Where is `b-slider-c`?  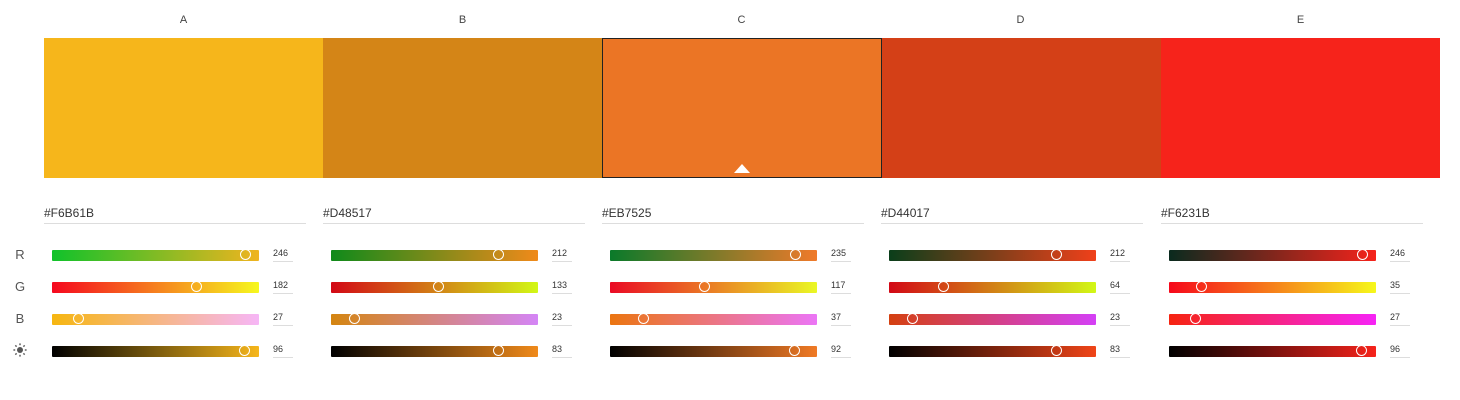 b-slider-c is located at coordinates (713, 319).